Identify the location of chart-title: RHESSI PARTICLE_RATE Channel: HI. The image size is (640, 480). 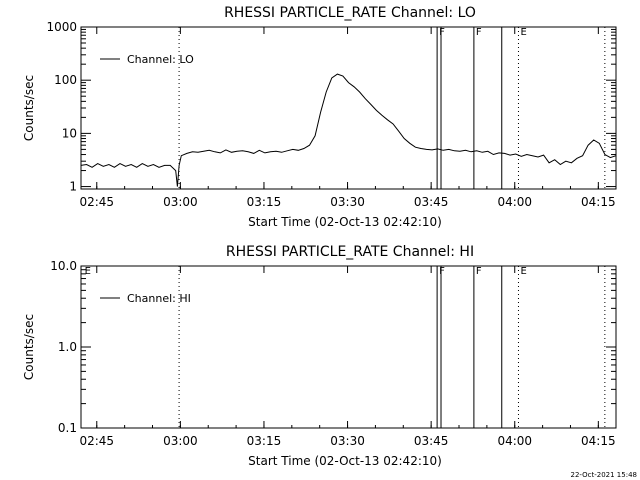
(350, 252).